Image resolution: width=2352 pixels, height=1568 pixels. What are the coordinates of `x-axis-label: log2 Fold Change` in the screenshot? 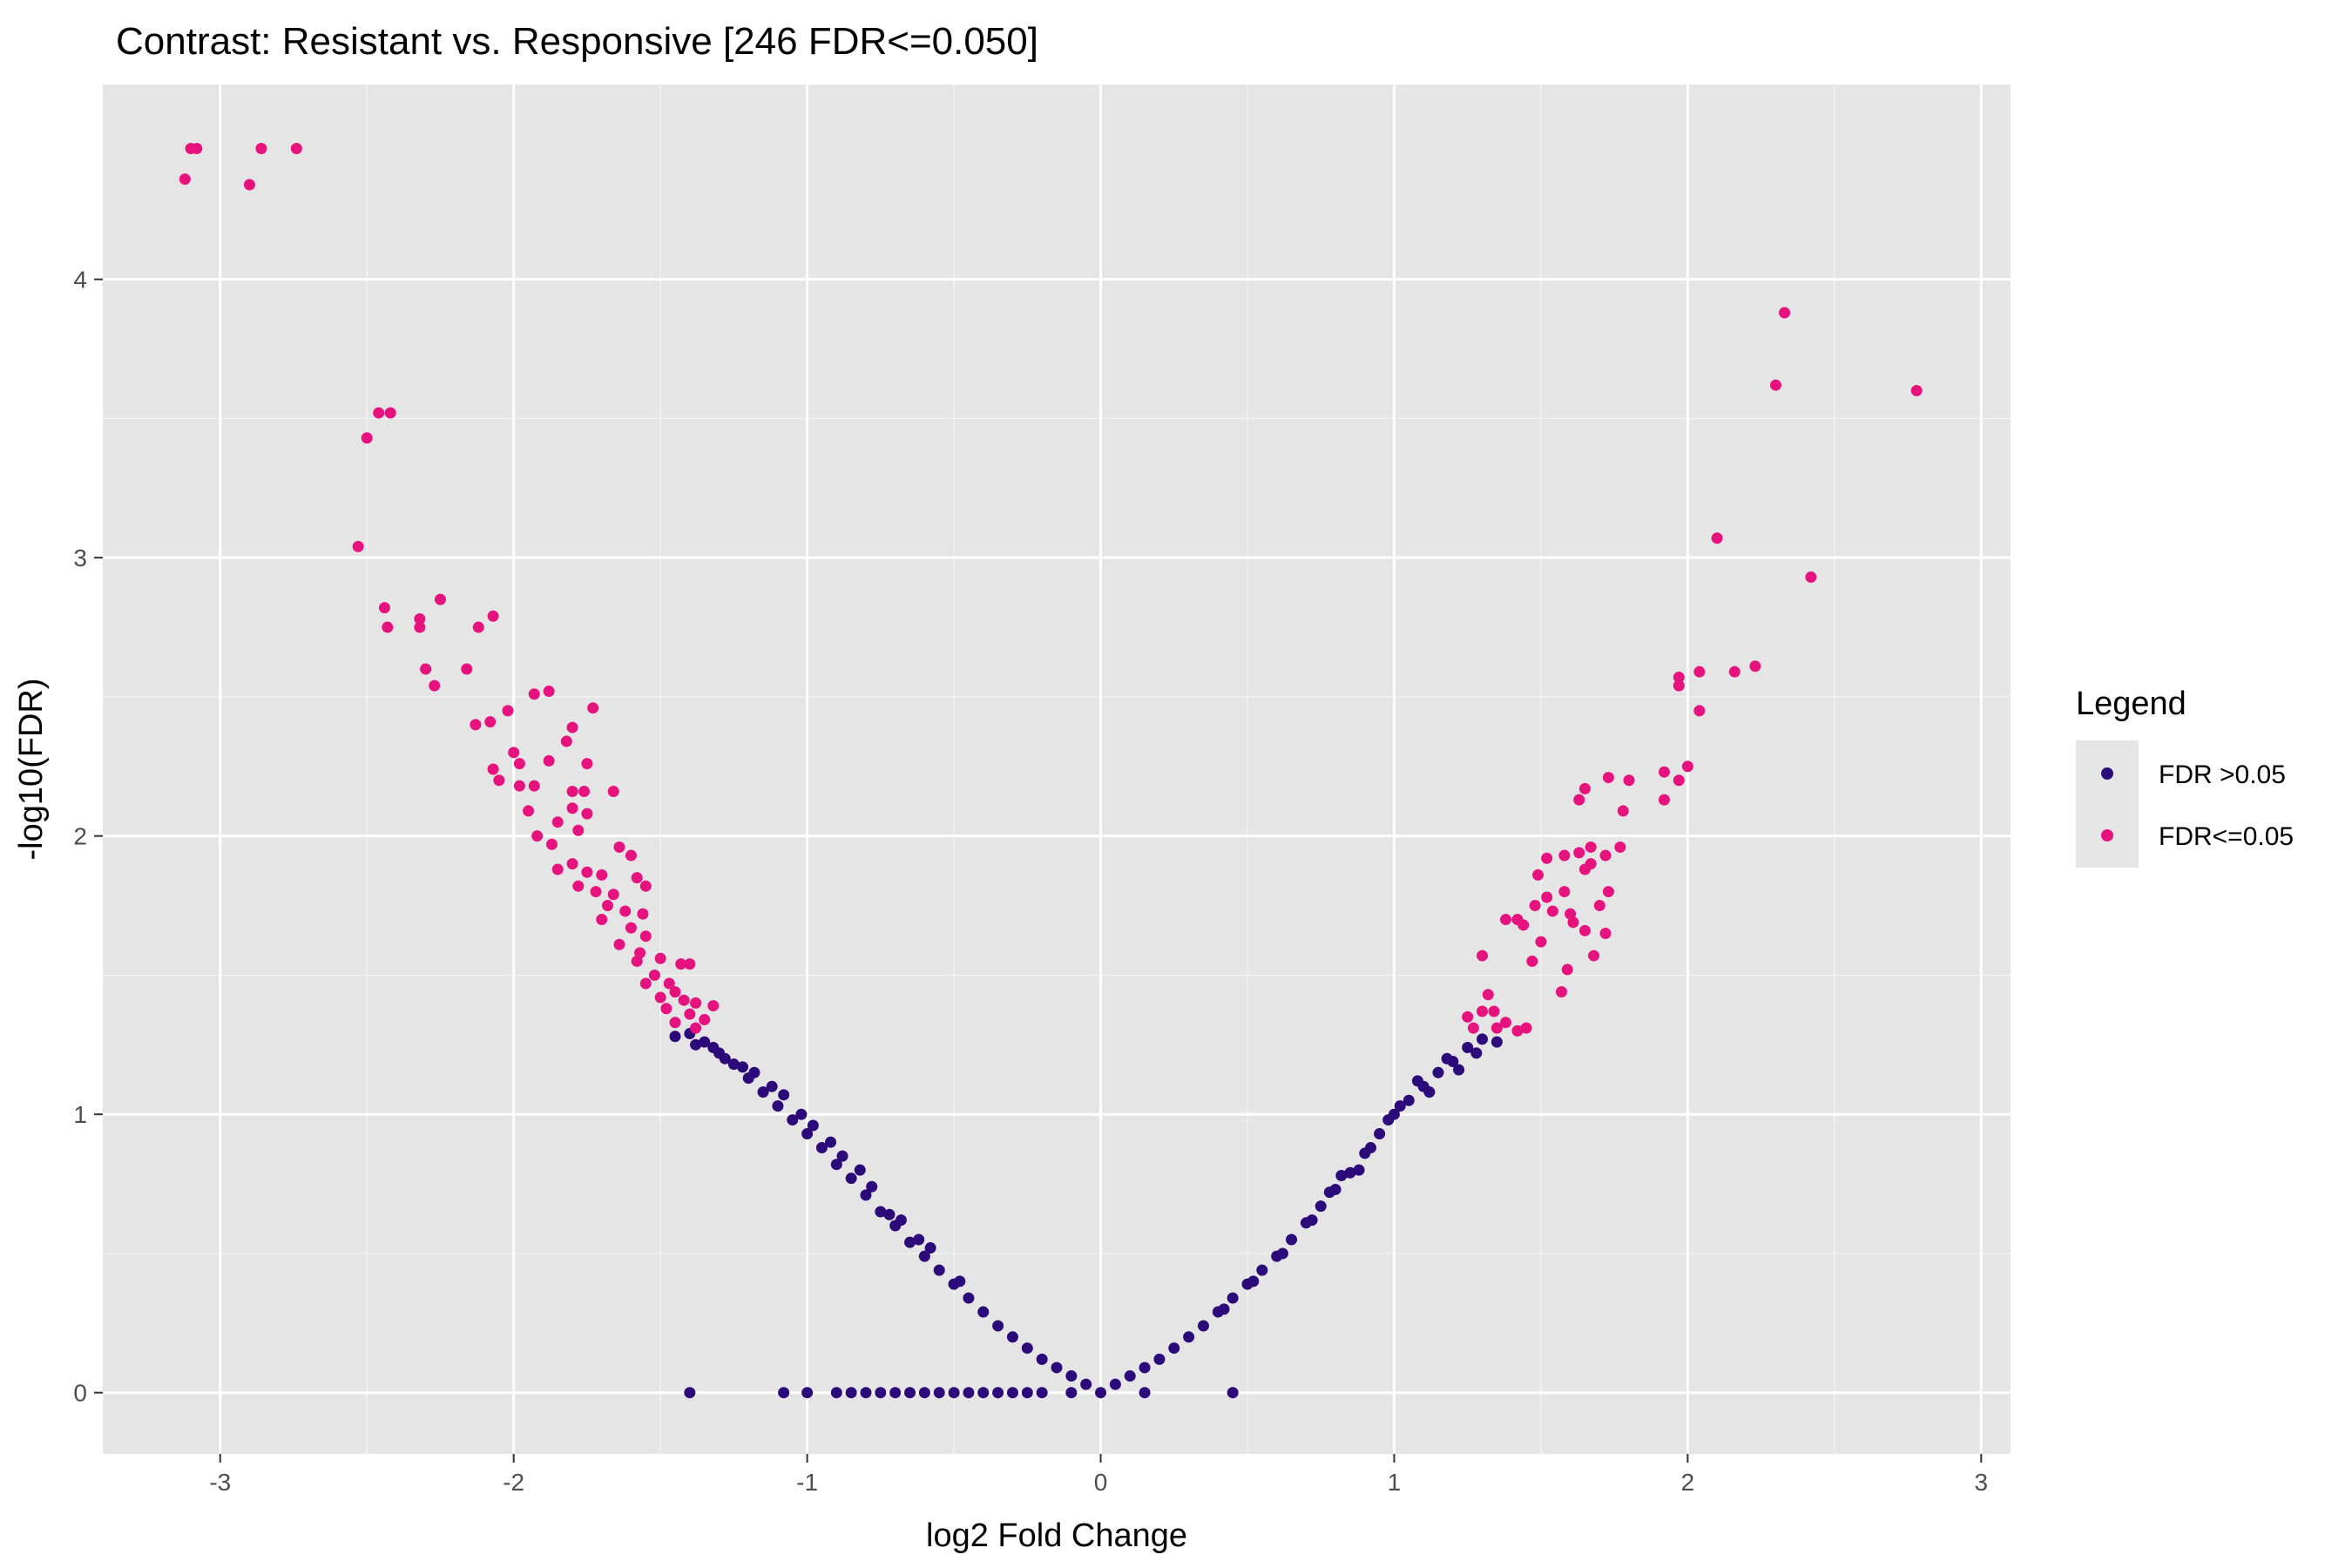 It's located at (1056, 1536).